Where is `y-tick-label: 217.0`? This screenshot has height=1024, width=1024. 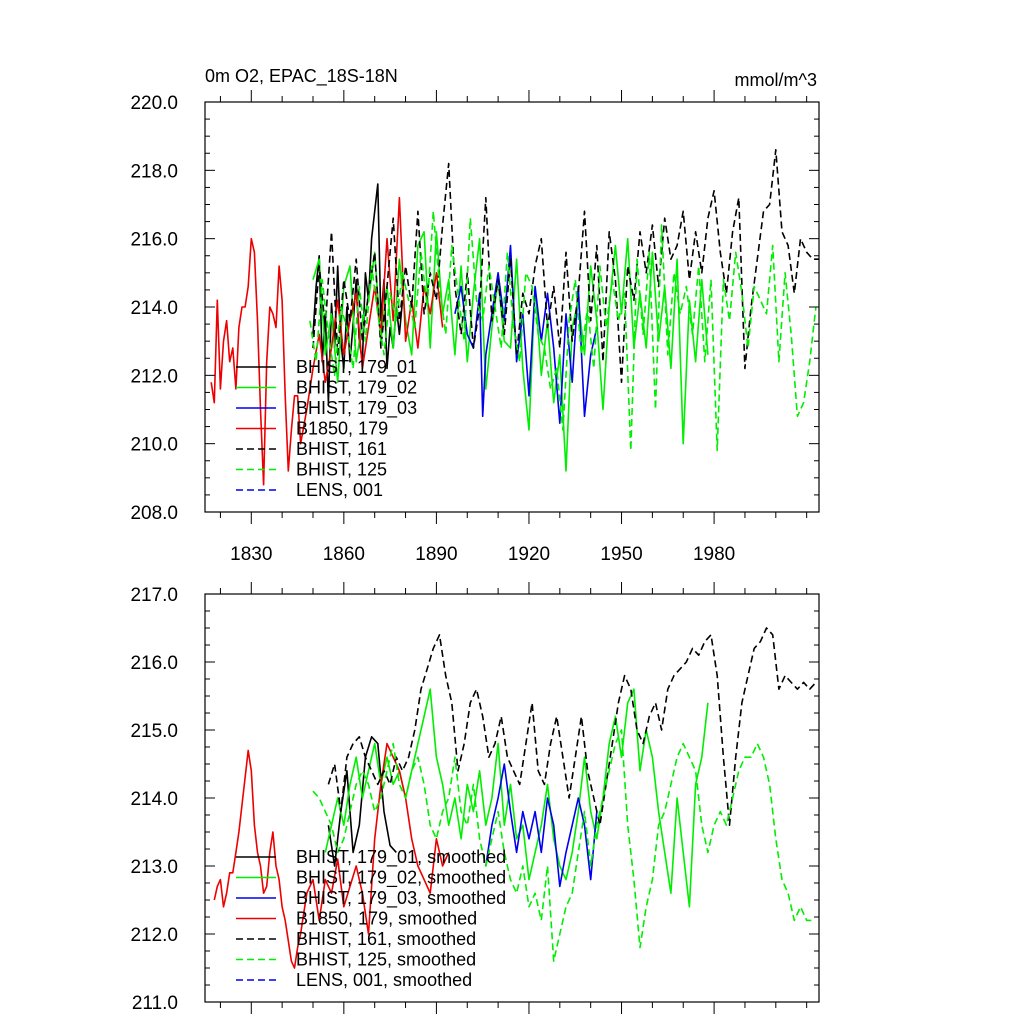 y-tick-label: 217.0 is located at coordinates (154, 595).